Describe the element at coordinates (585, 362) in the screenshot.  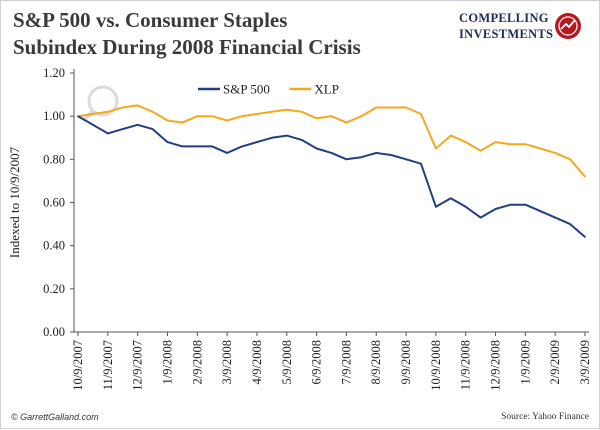
I see `x-tick-label: 3/9/2009` at that location.